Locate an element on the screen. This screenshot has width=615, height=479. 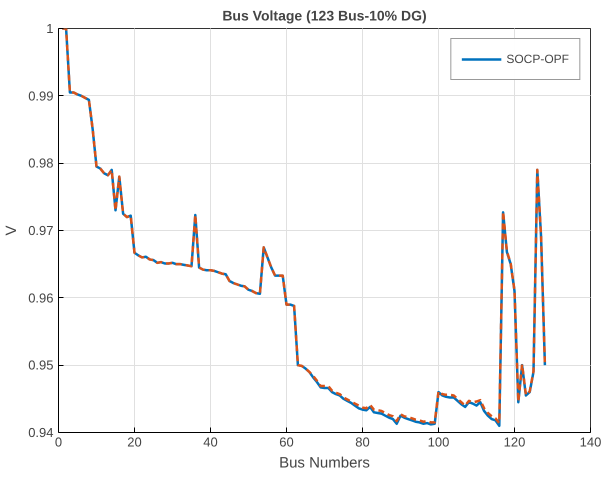
x-tick-label: 100 is located at coordinates (439, 442).